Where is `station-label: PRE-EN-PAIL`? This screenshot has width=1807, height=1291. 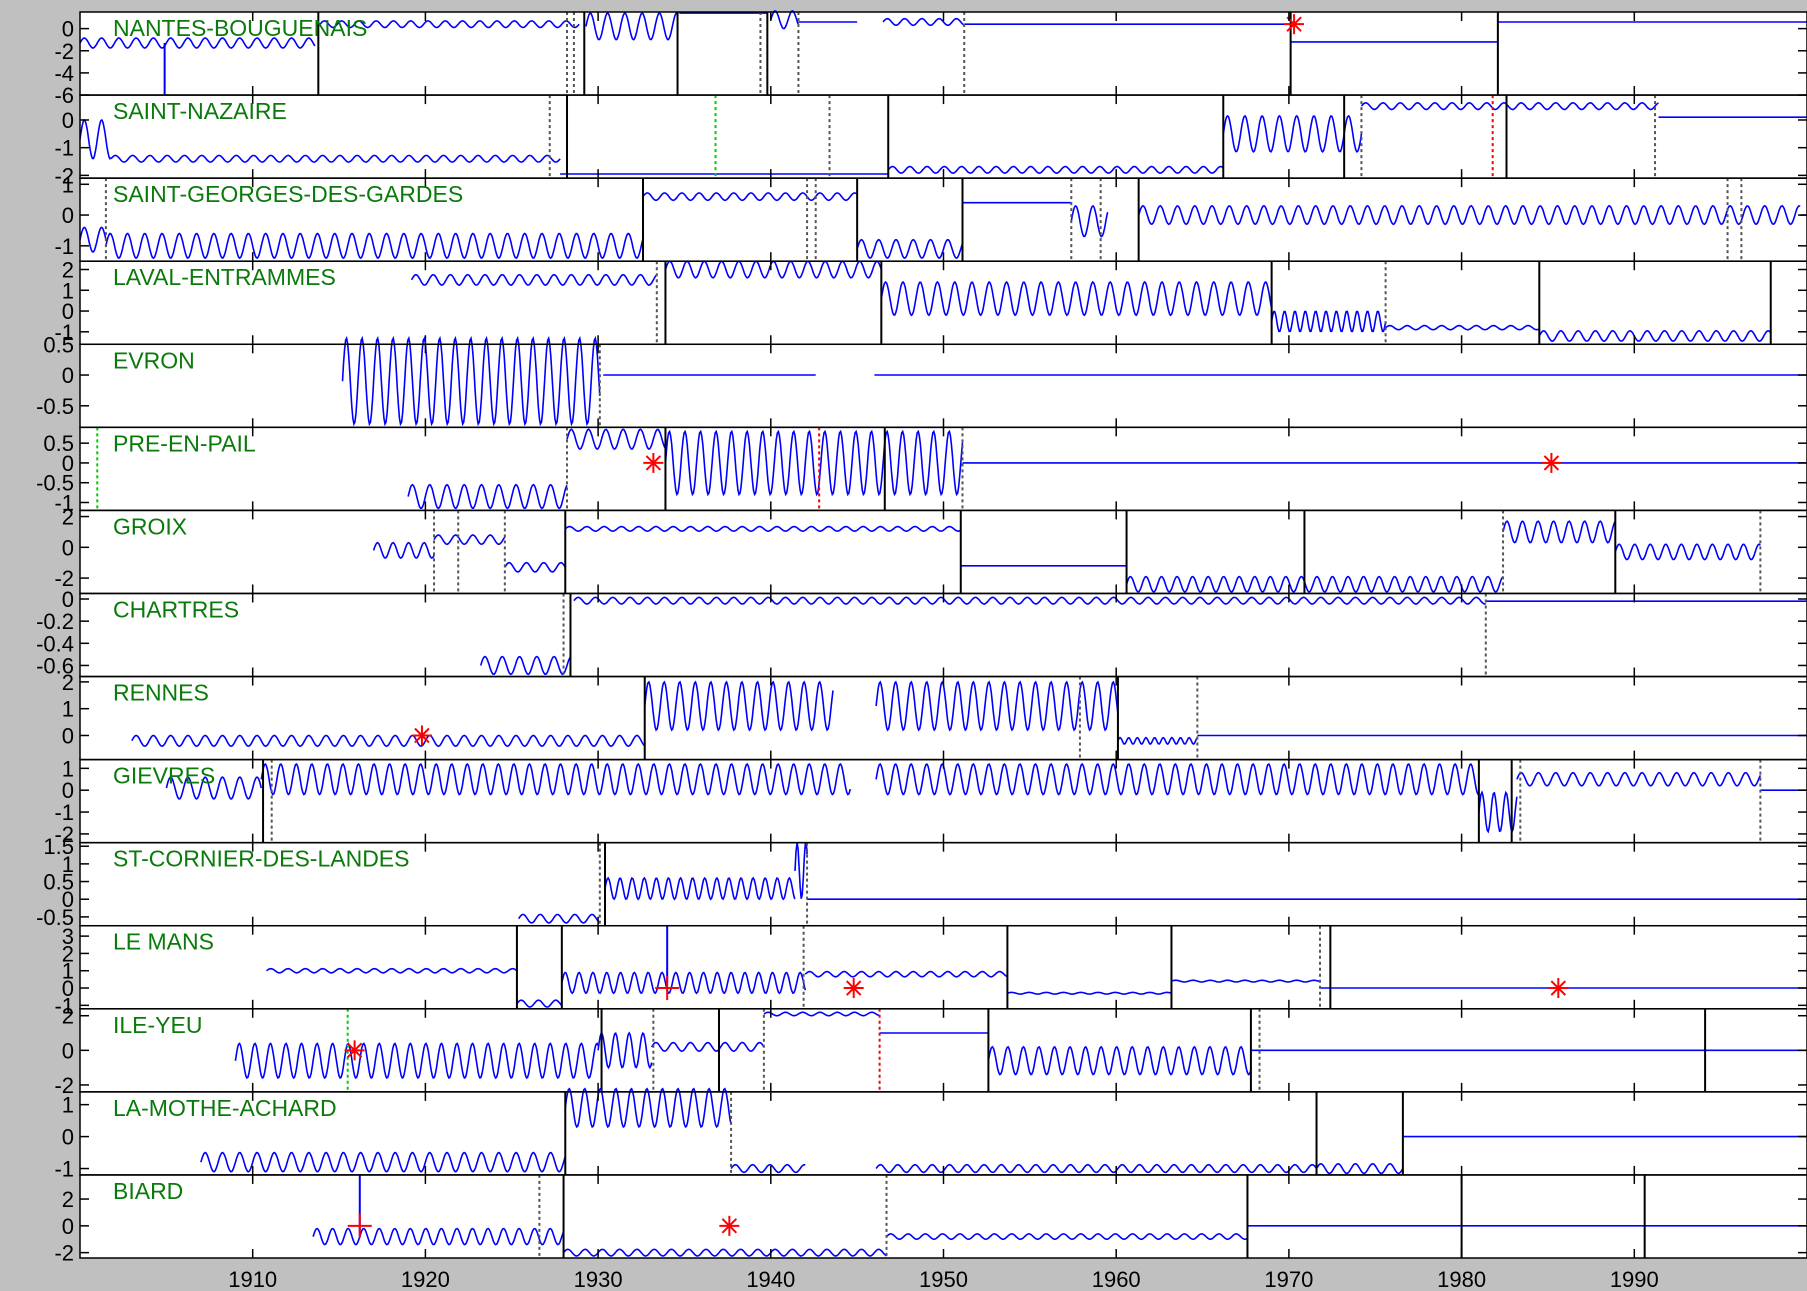 station-label: PRE-EN-PAIL is located at coordinates (184, 443).